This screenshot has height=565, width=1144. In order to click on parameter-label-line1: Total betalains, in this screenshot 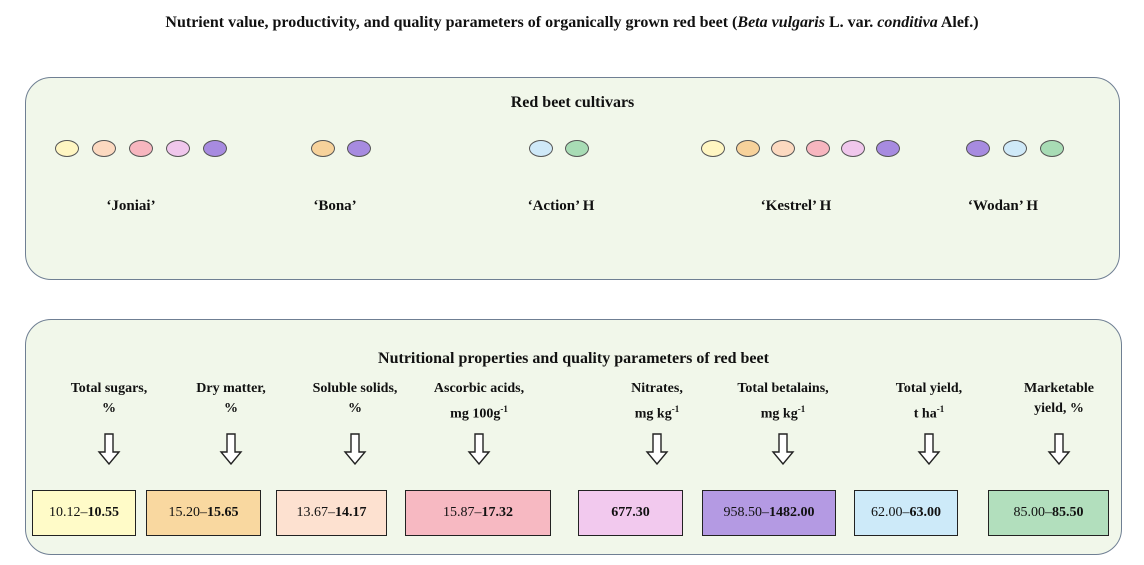, I will do `click(783, 388)`.